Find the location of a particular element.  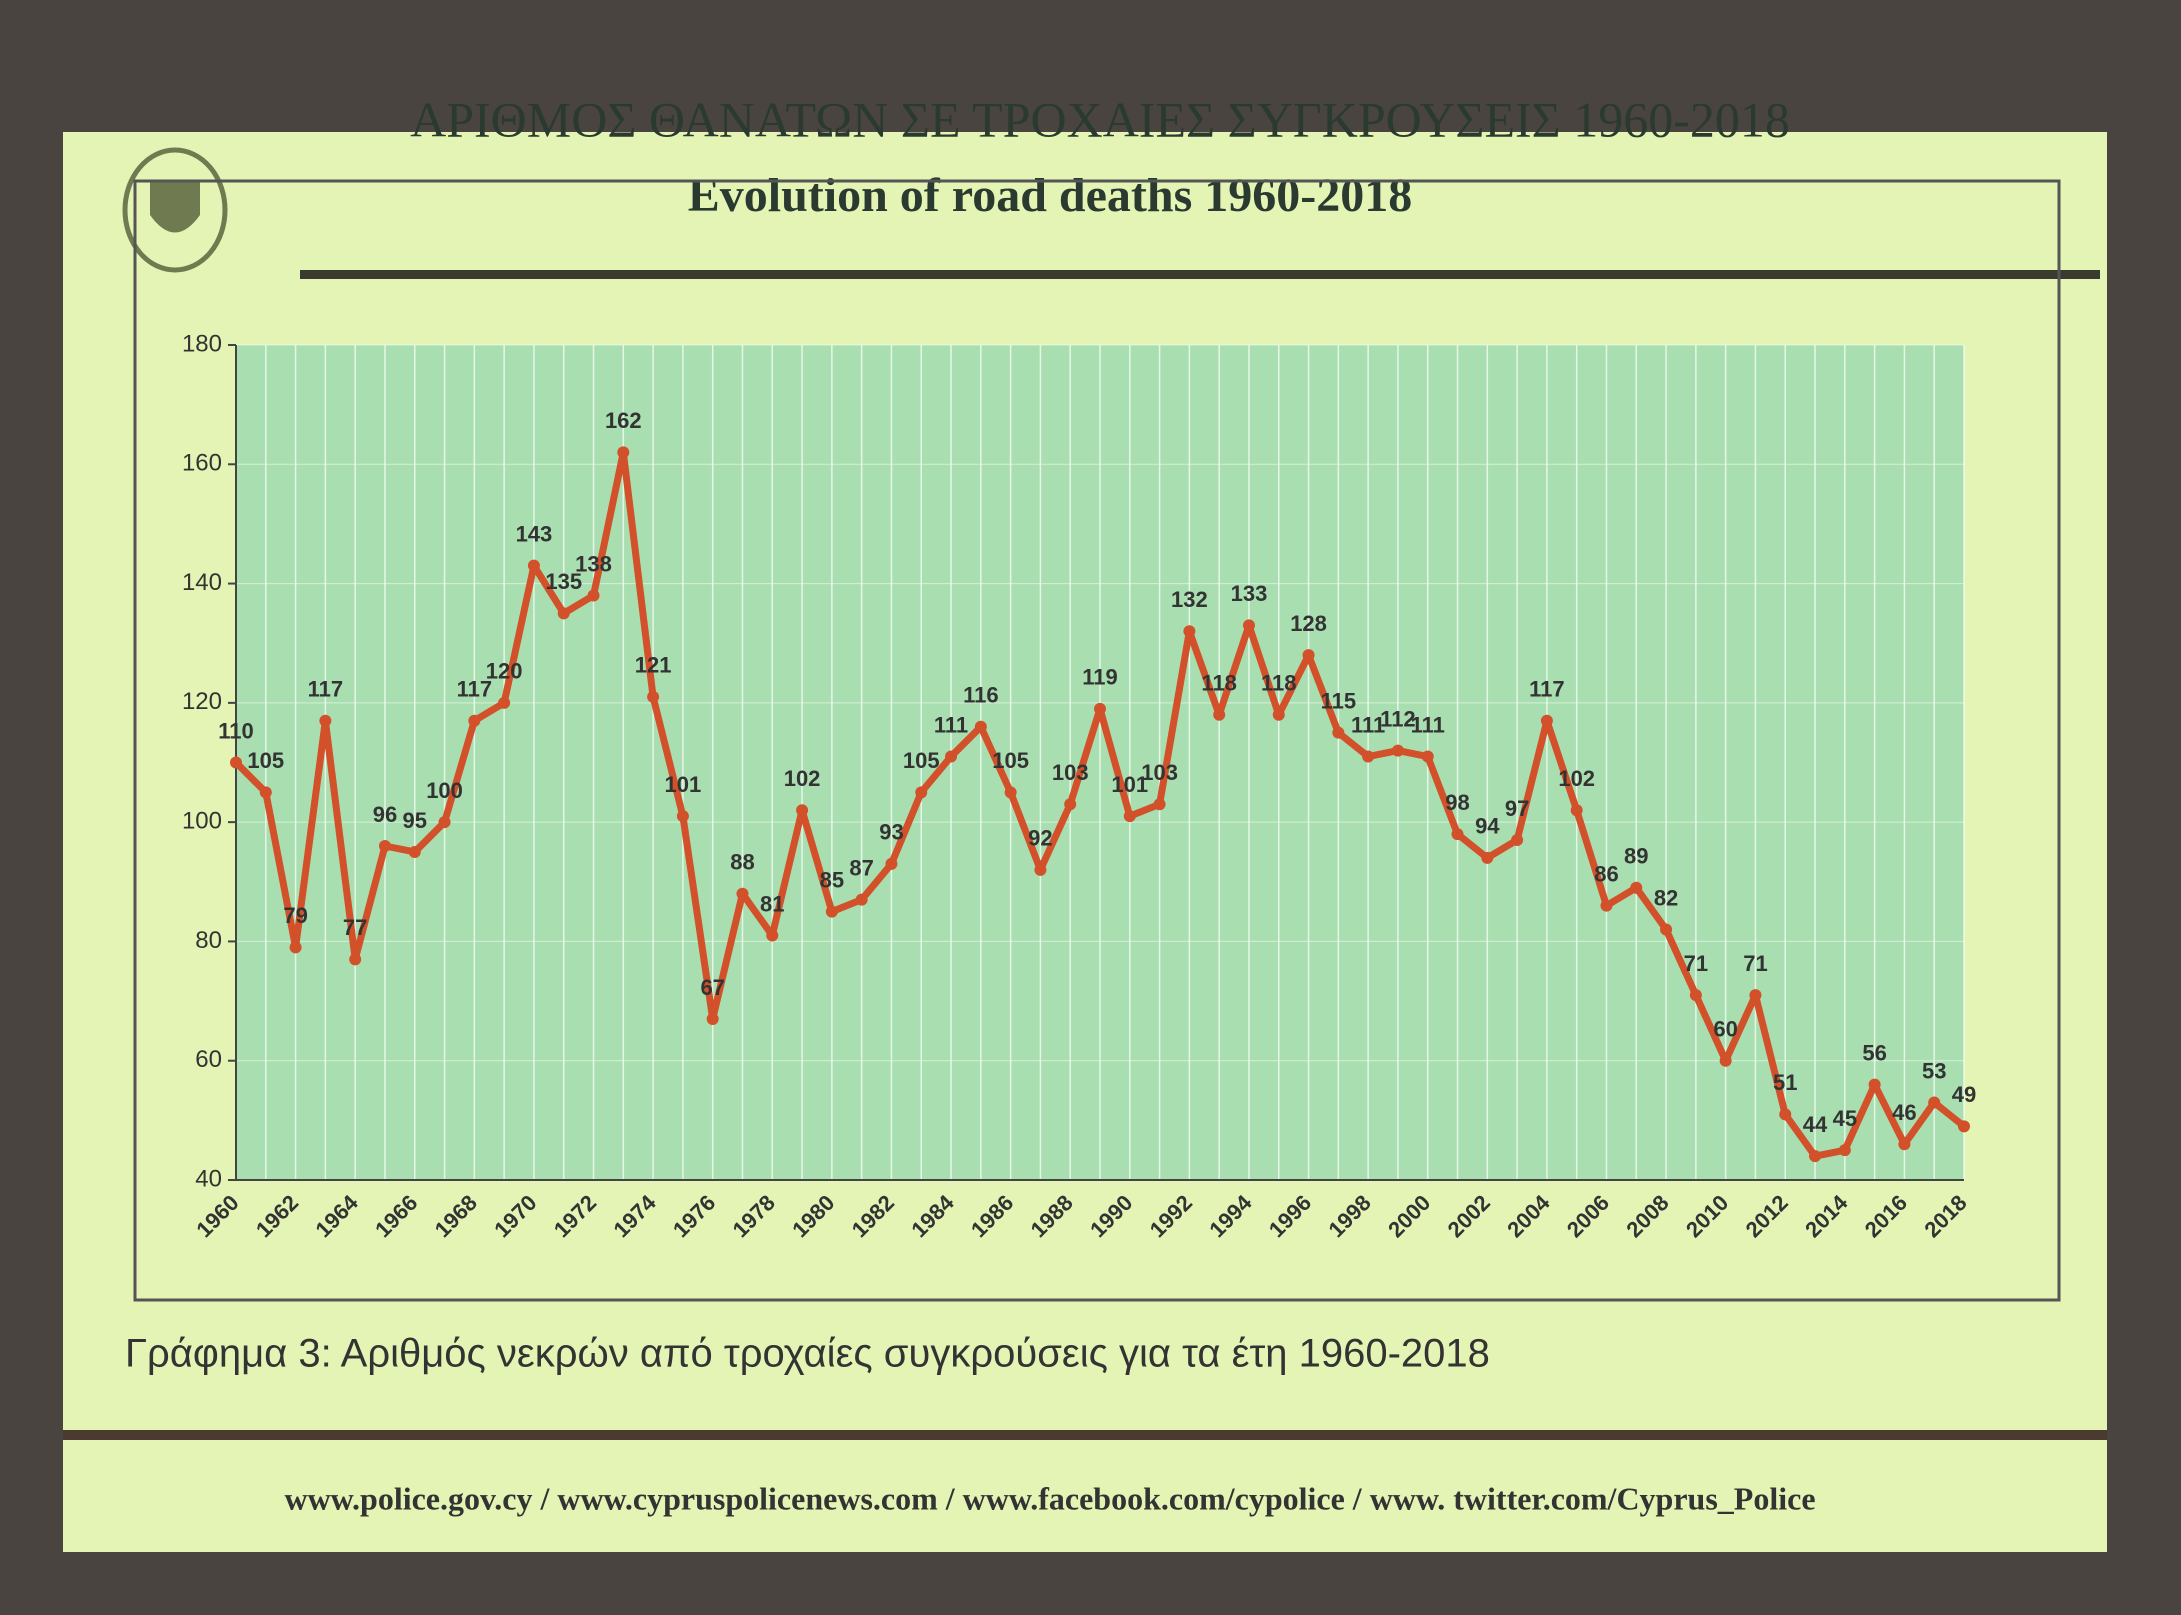

data-label: 97 is located at coordinates (1517, 808).